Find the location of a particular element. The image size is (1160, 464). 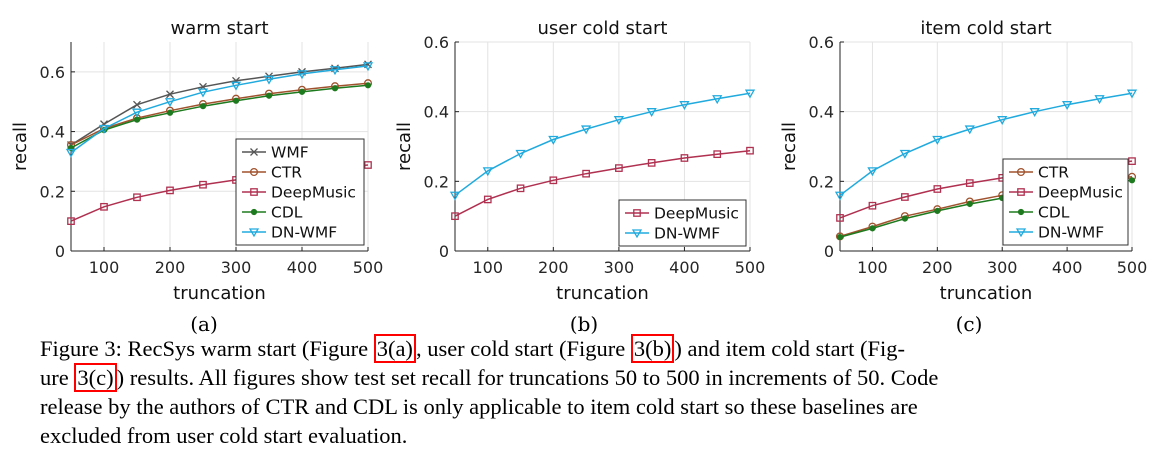

subcaption-c: (c) is located at coordinates (969, 324).